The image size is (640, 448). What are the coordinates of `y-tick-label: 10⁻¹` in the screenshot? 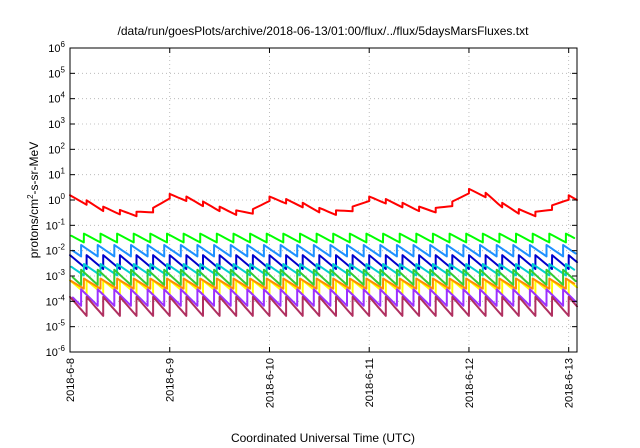 It's located at (56, 224).